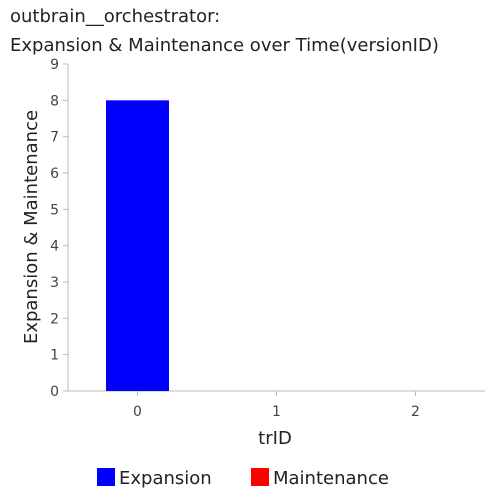 This screenshot has height=504, width=500. Describe the element at coordinates (54, 174) in the screenshot. I see `y-tick-label: 6` at that location.